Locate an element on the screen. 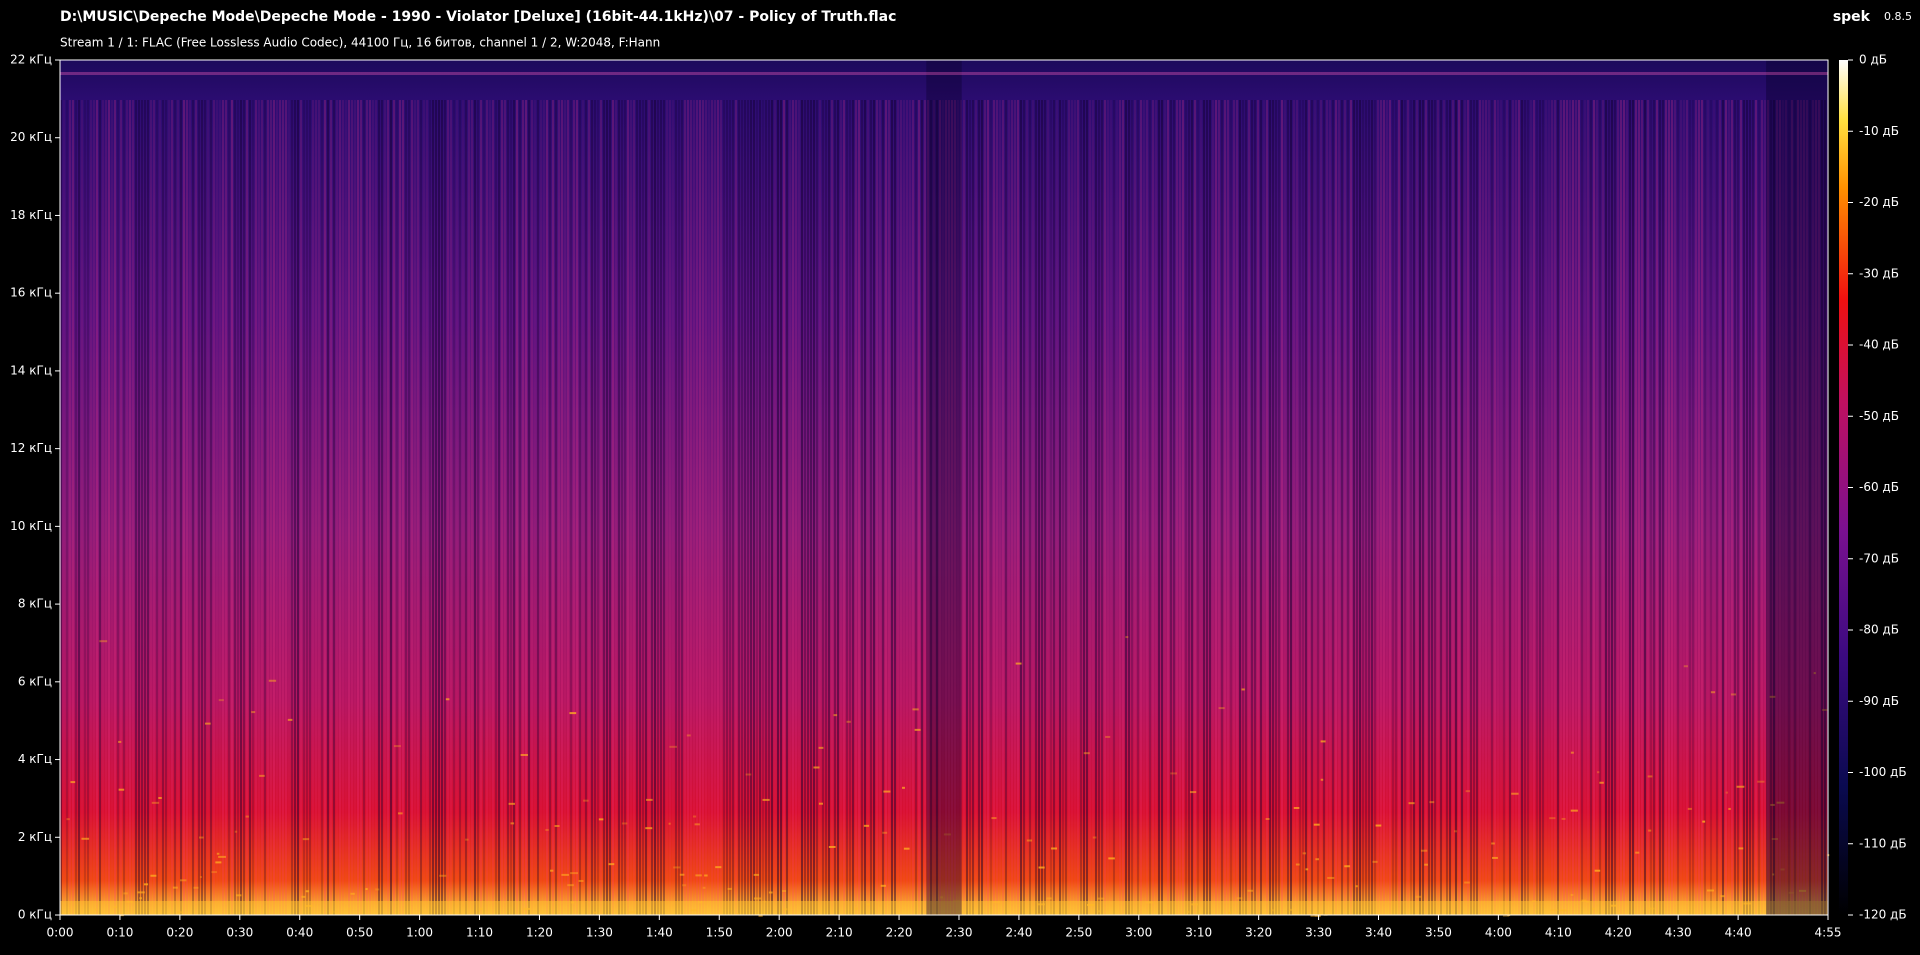 The height and width of the screenshot is (955, 1920). x-tick-label: 2:40 is located at coordinates (1018, 933).